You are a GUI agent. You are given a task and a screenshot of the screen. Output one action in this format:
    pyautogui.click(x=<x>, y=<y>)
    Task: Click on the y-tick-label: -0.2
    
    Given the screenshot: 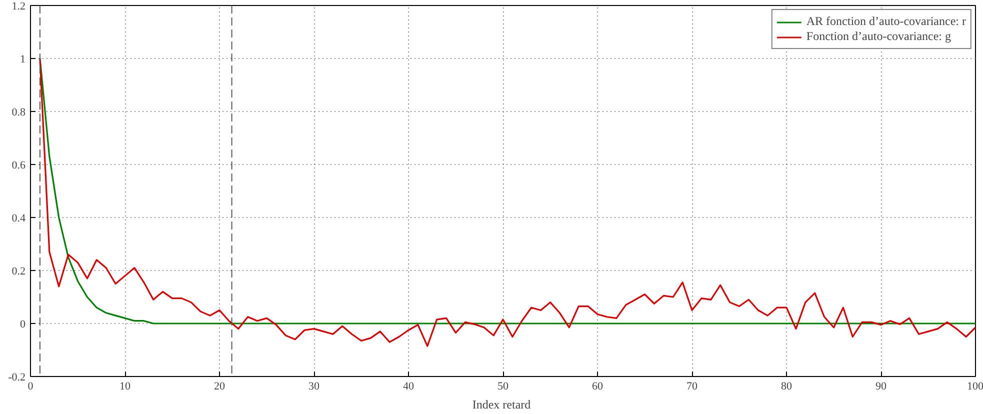 What is the action you would take?
    pyautogui.click(x=17, y=378)
    